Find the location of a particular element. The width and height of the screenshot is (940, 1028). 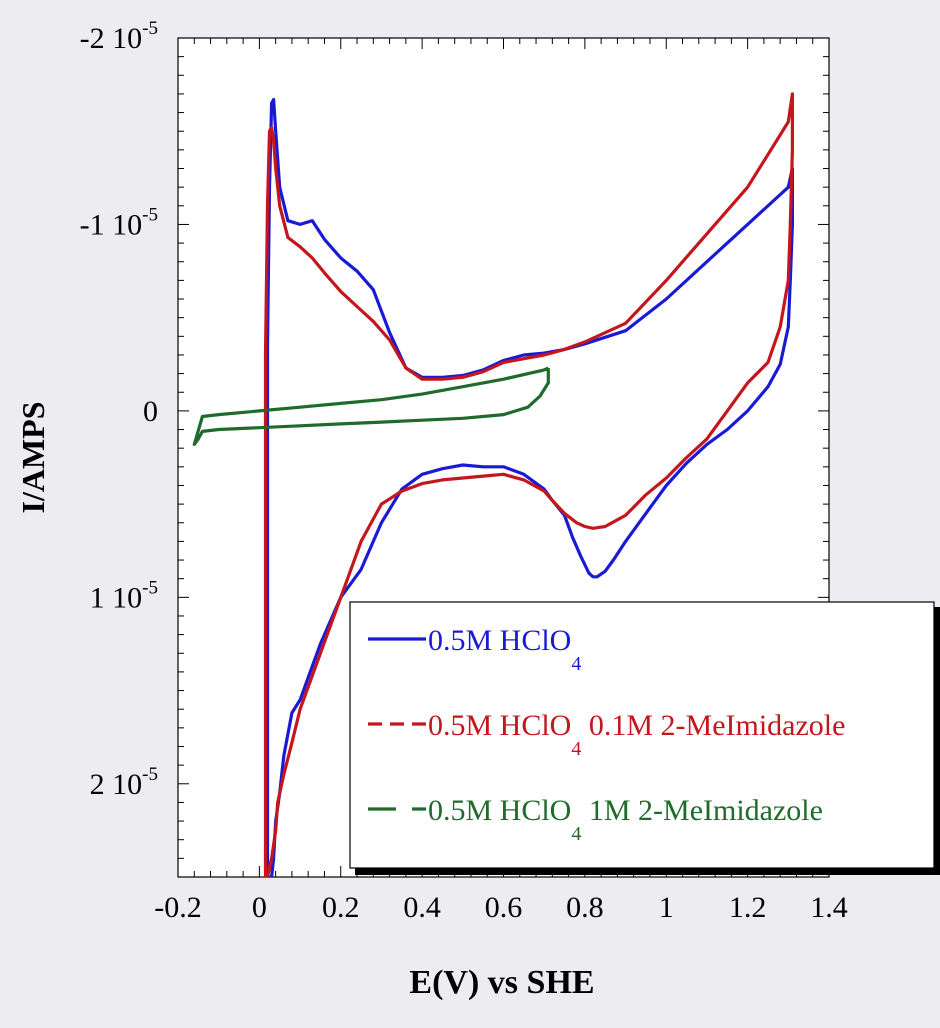

y-tick-mantissa: -1 10 is located at coordinates (111, 224).